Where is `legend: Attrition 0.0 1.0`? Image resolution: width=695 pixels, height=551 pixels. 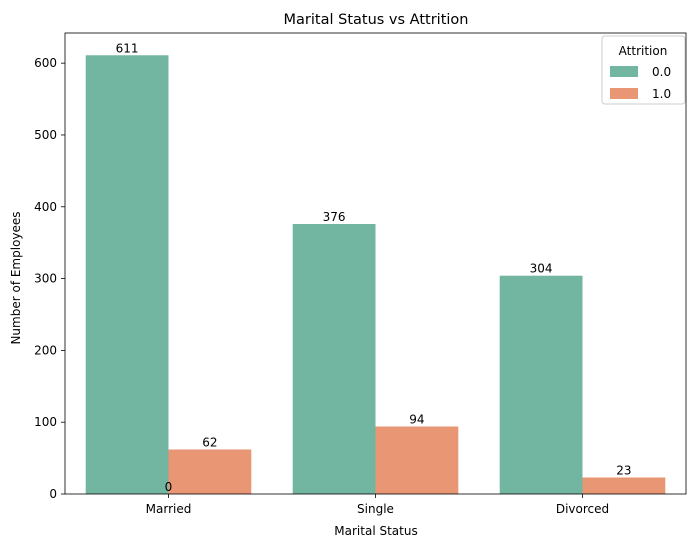
legend: Attrition 0.0 1.0 is located at coordinates (643, 70).